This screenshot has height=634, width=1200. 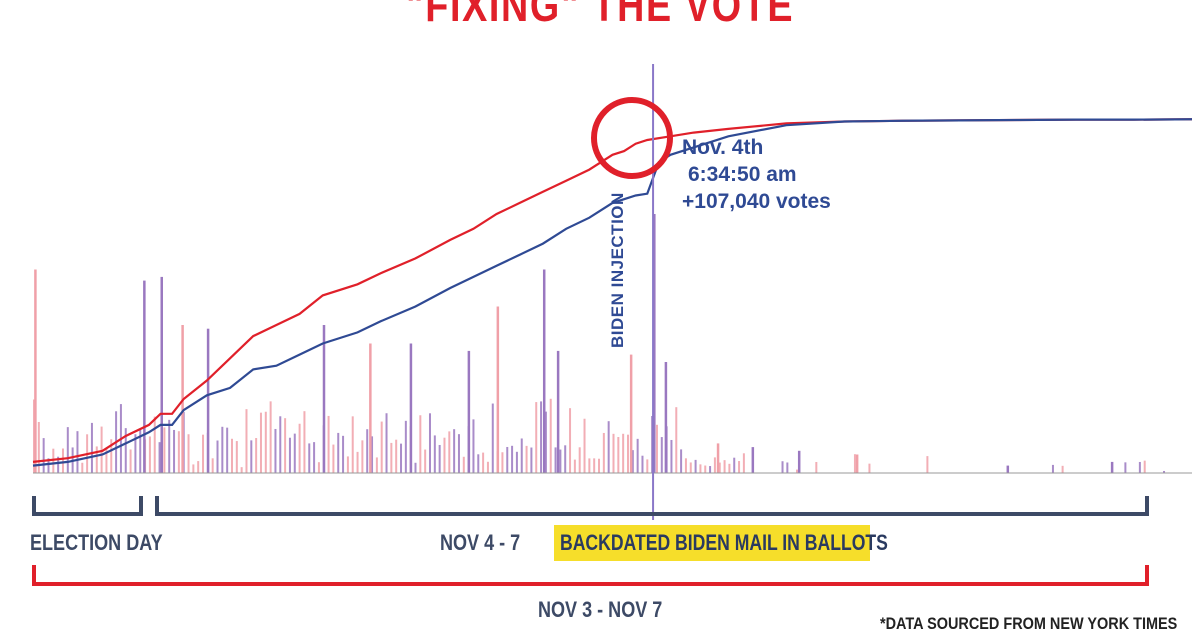 What do you see at coordinates (721, 543) in the screenshot?
I see `backdated-badge: BACKDATED BIDEN MAIL IN BALLOTS` at bounding box center [721, 543].